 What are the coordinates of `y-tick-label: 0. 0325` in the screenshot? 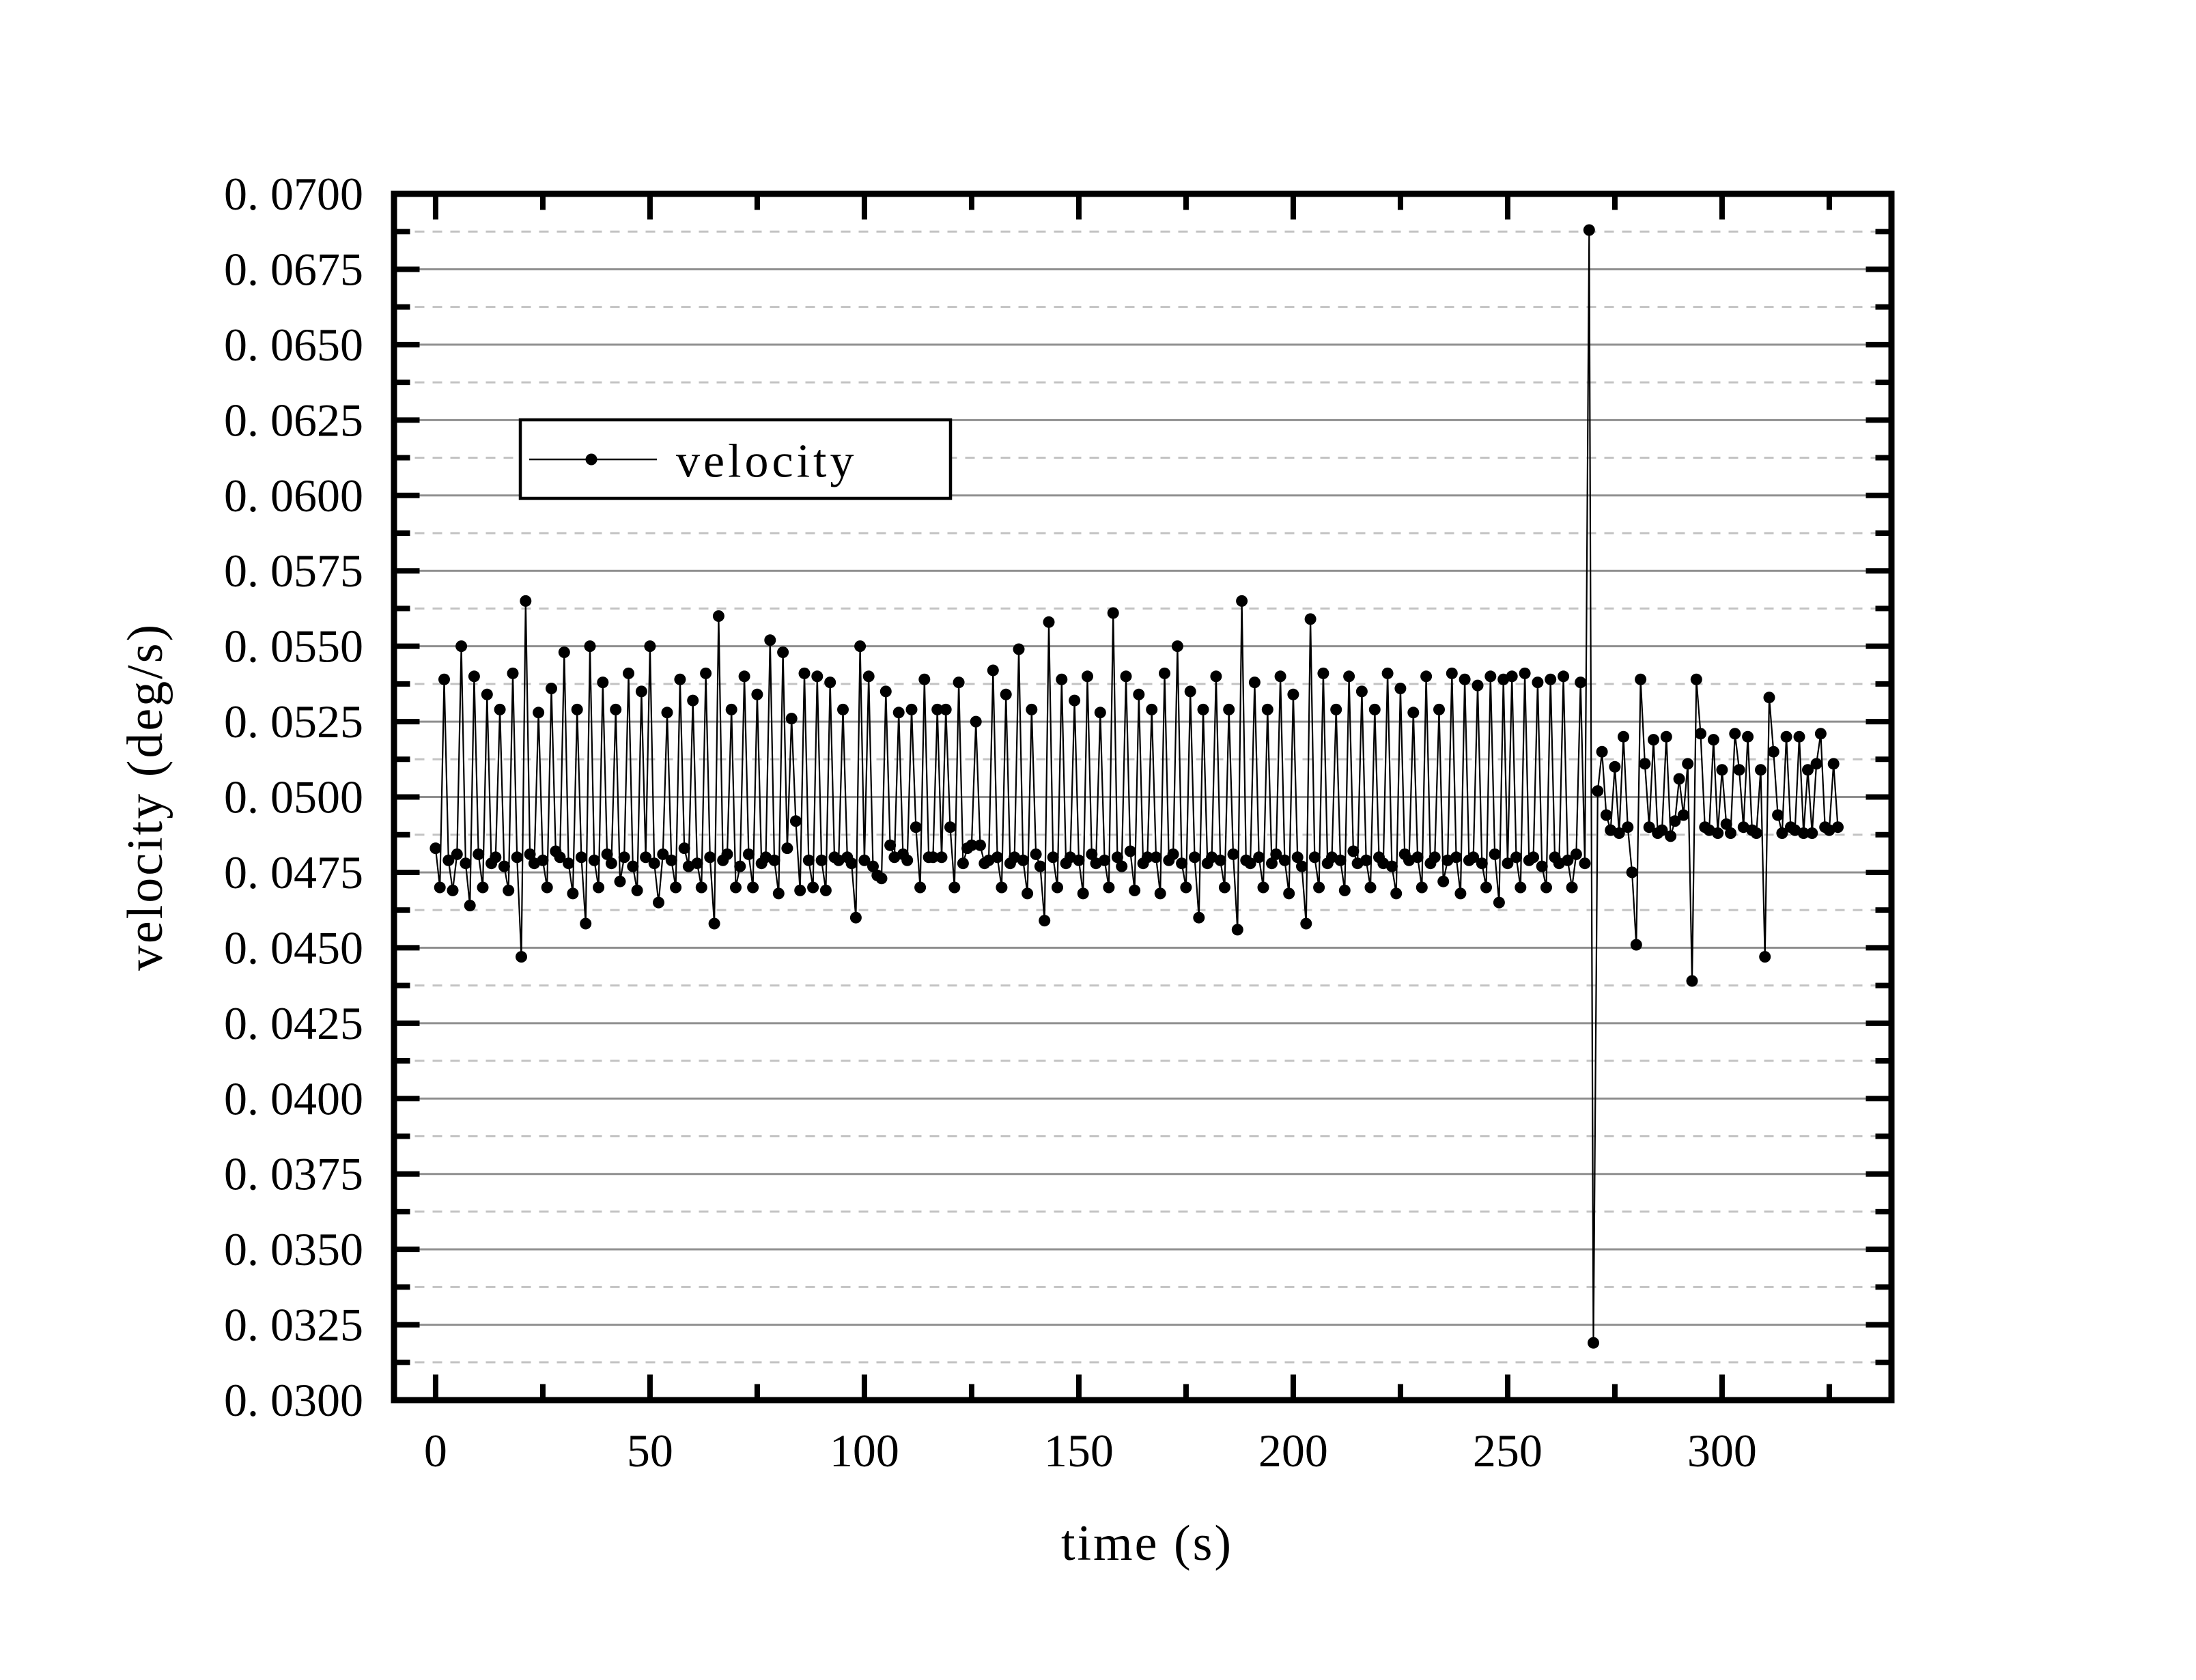 It's located at (293, 1325).